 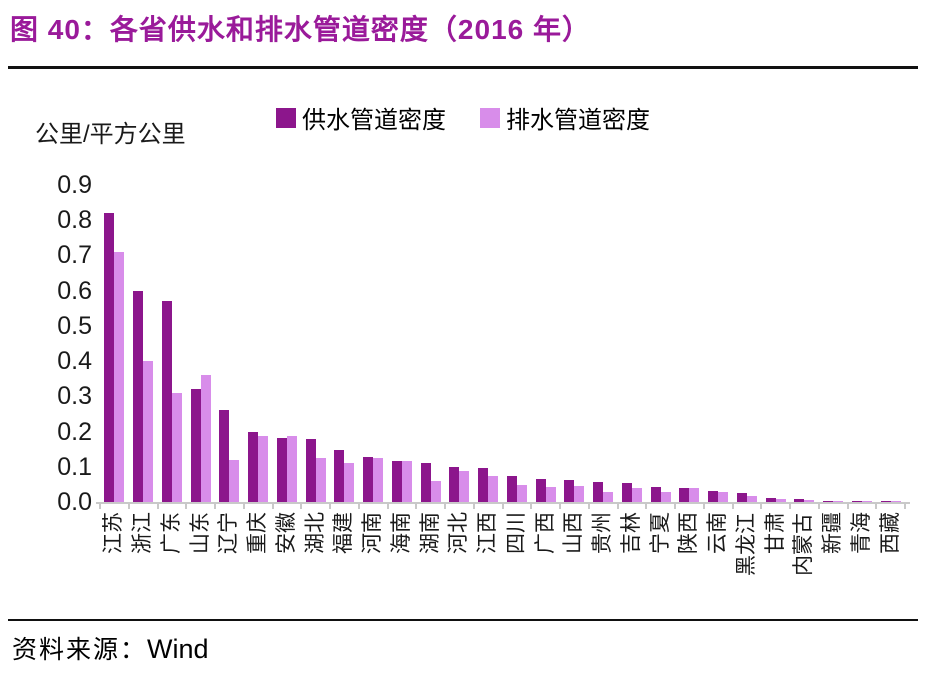 What do you see at coordinates (143, 533) in the screenshot?
I see `x-axis-label: 浙江` at bounding box center [143, 533].